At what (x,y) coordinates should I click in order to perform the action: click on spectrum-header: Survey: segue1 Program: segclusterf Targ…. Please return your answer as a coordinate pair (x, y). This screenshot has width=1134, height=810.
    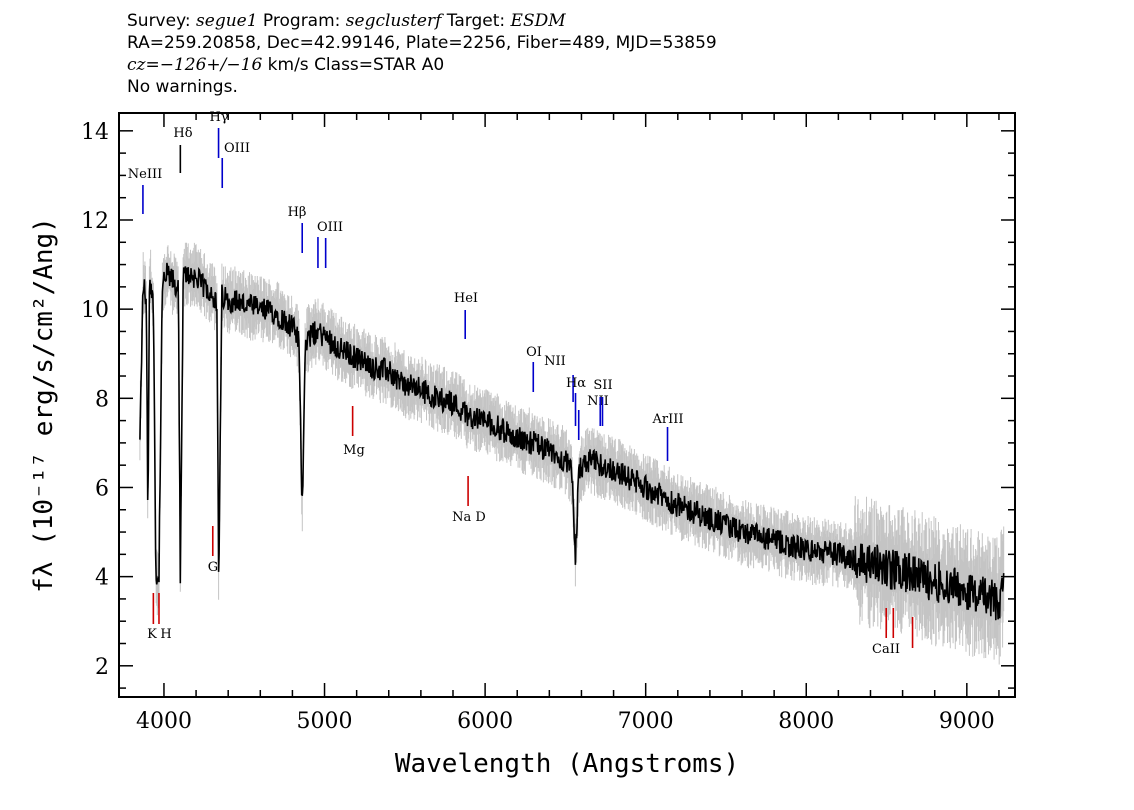
    Looking at the image, I should click on (422, 54).